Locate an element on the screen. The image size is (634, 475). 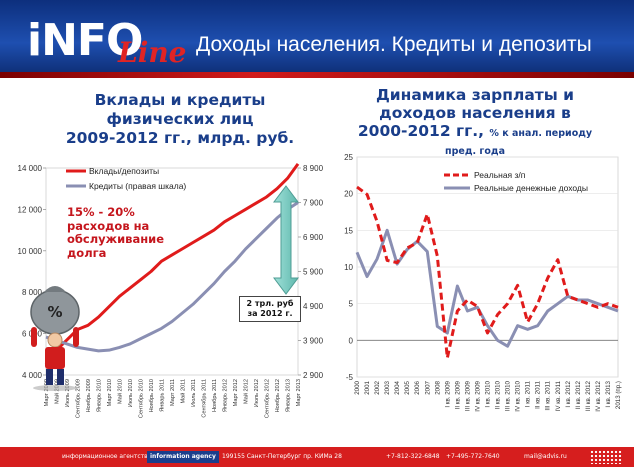
right-xtick-label: III кв. 2012 is located at coordinates (588, 395).